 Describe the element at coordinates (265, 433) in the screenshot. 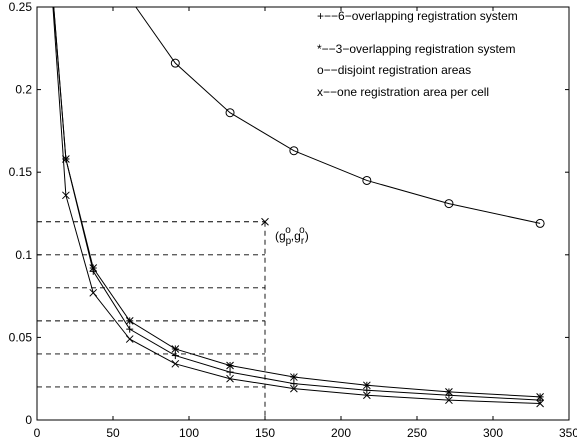

I see `x-tick-label: 150` at that location.